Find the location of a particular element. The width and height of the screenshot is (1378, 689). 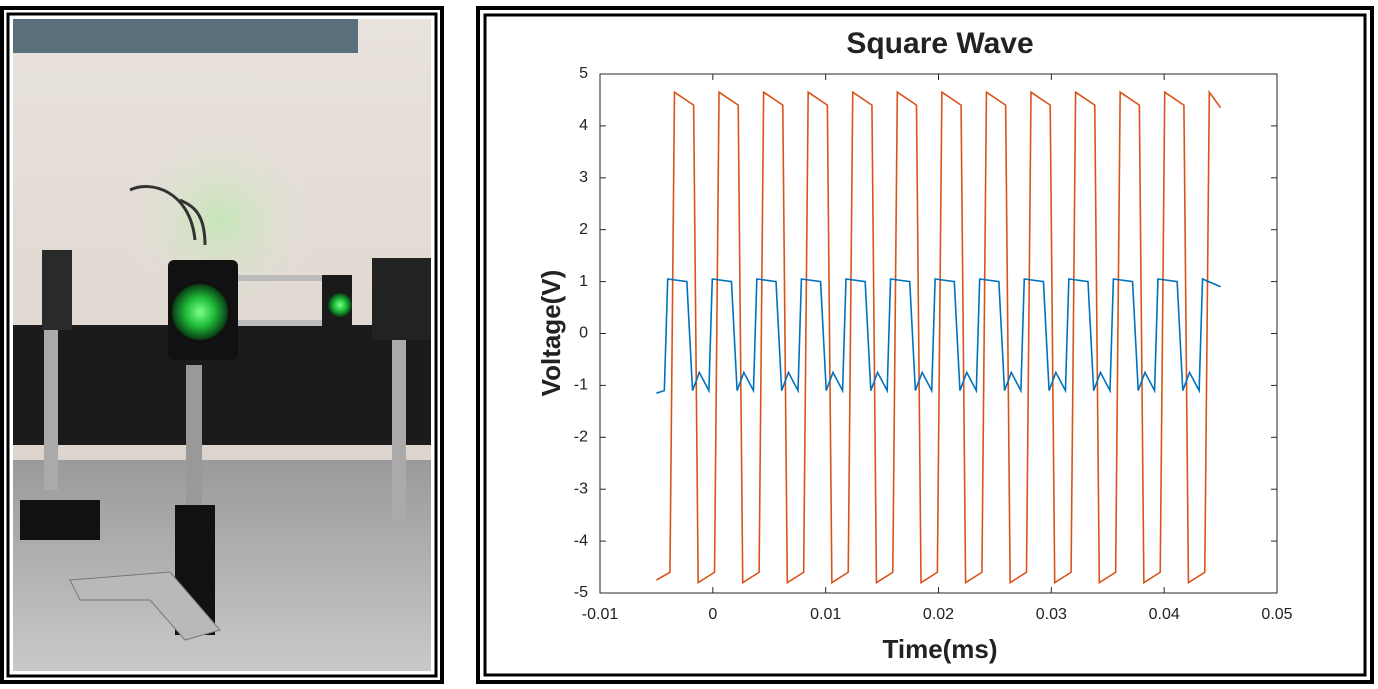

x-tick-label: 0.02 is located at coordinates (938, 614).